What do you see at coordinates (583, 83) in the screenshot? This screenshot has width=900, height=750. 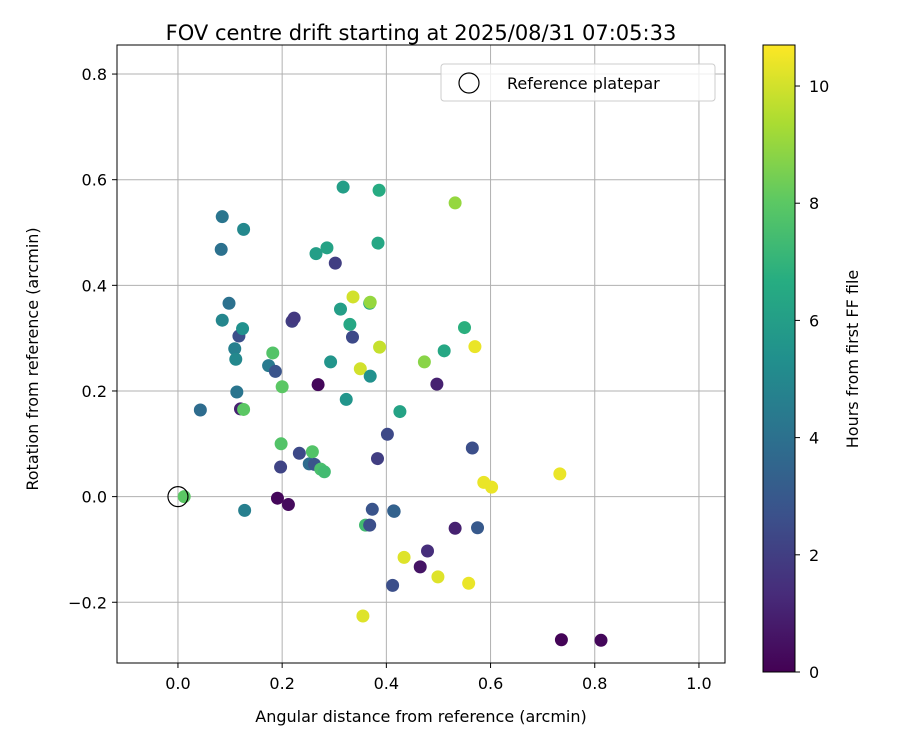 I see `legend-label: Reference platepar` at bounding box center [583, 83].